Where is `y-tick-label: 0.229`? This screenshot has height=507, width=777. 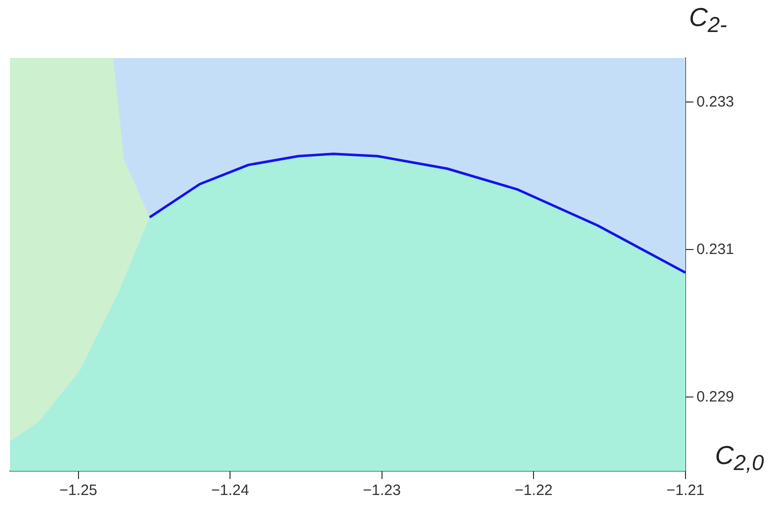 y-tick-label: 0.229 is located at coordinates (715, 397).